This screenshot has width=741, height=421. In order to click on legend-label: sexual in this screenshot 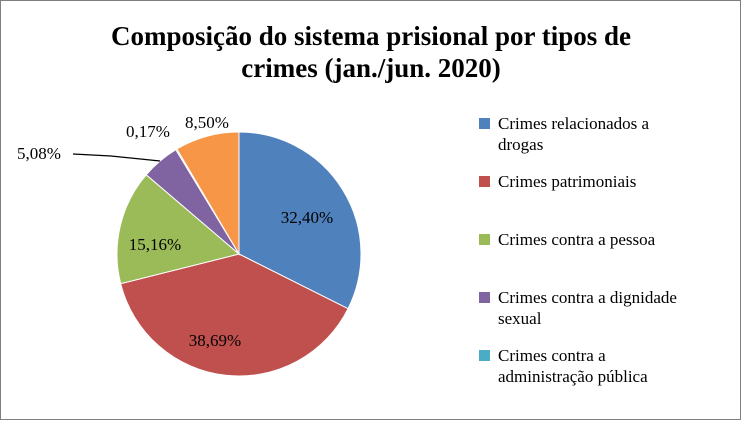, I will do `click(520, 318)`.